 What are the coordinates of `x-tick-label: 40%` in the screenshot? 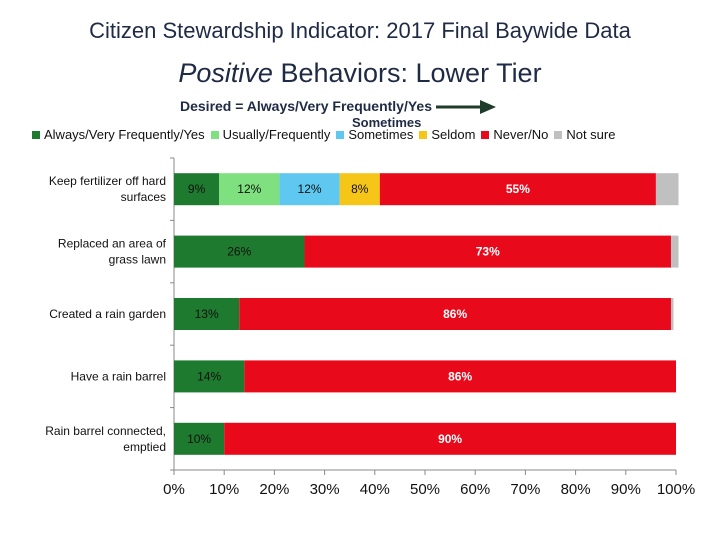 It's located at (375, 489).